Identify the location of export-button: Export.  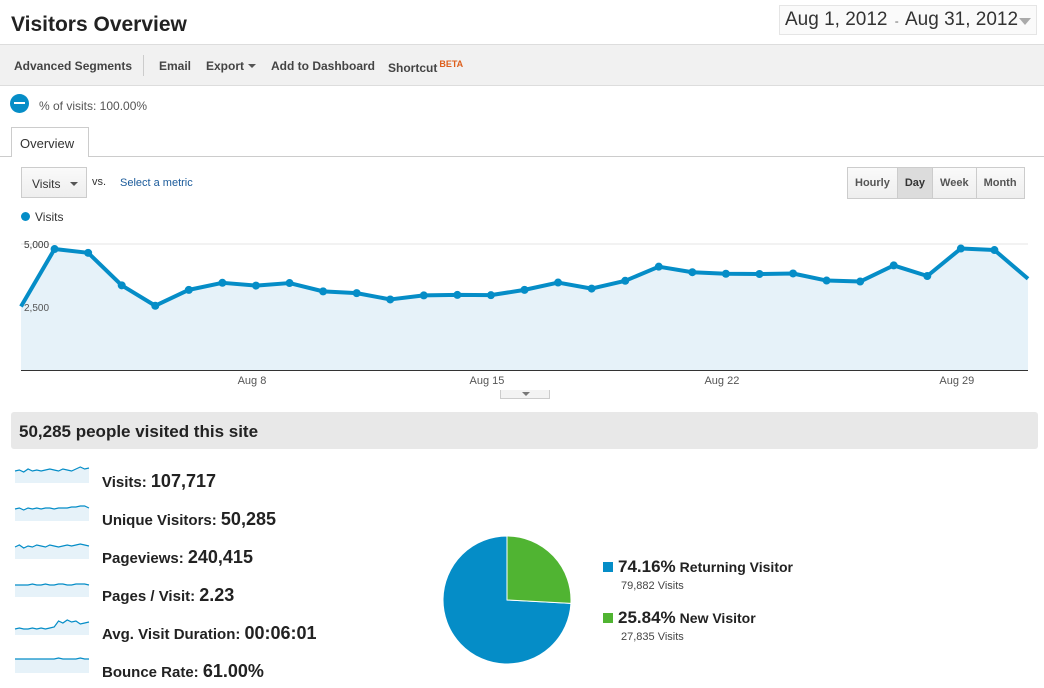
(231, 66).